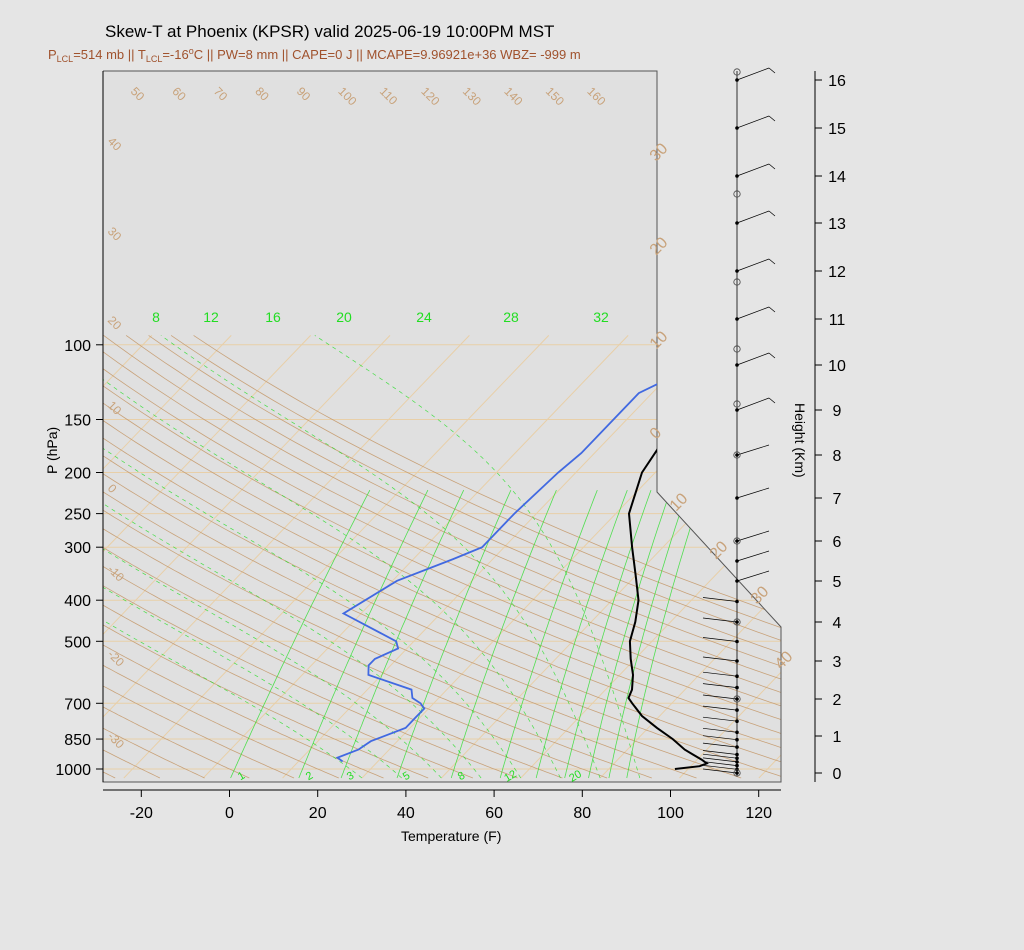  Describe the element at coordinates (837, 582) in the screenshot. I see `height-tick-label: 5` at that location.